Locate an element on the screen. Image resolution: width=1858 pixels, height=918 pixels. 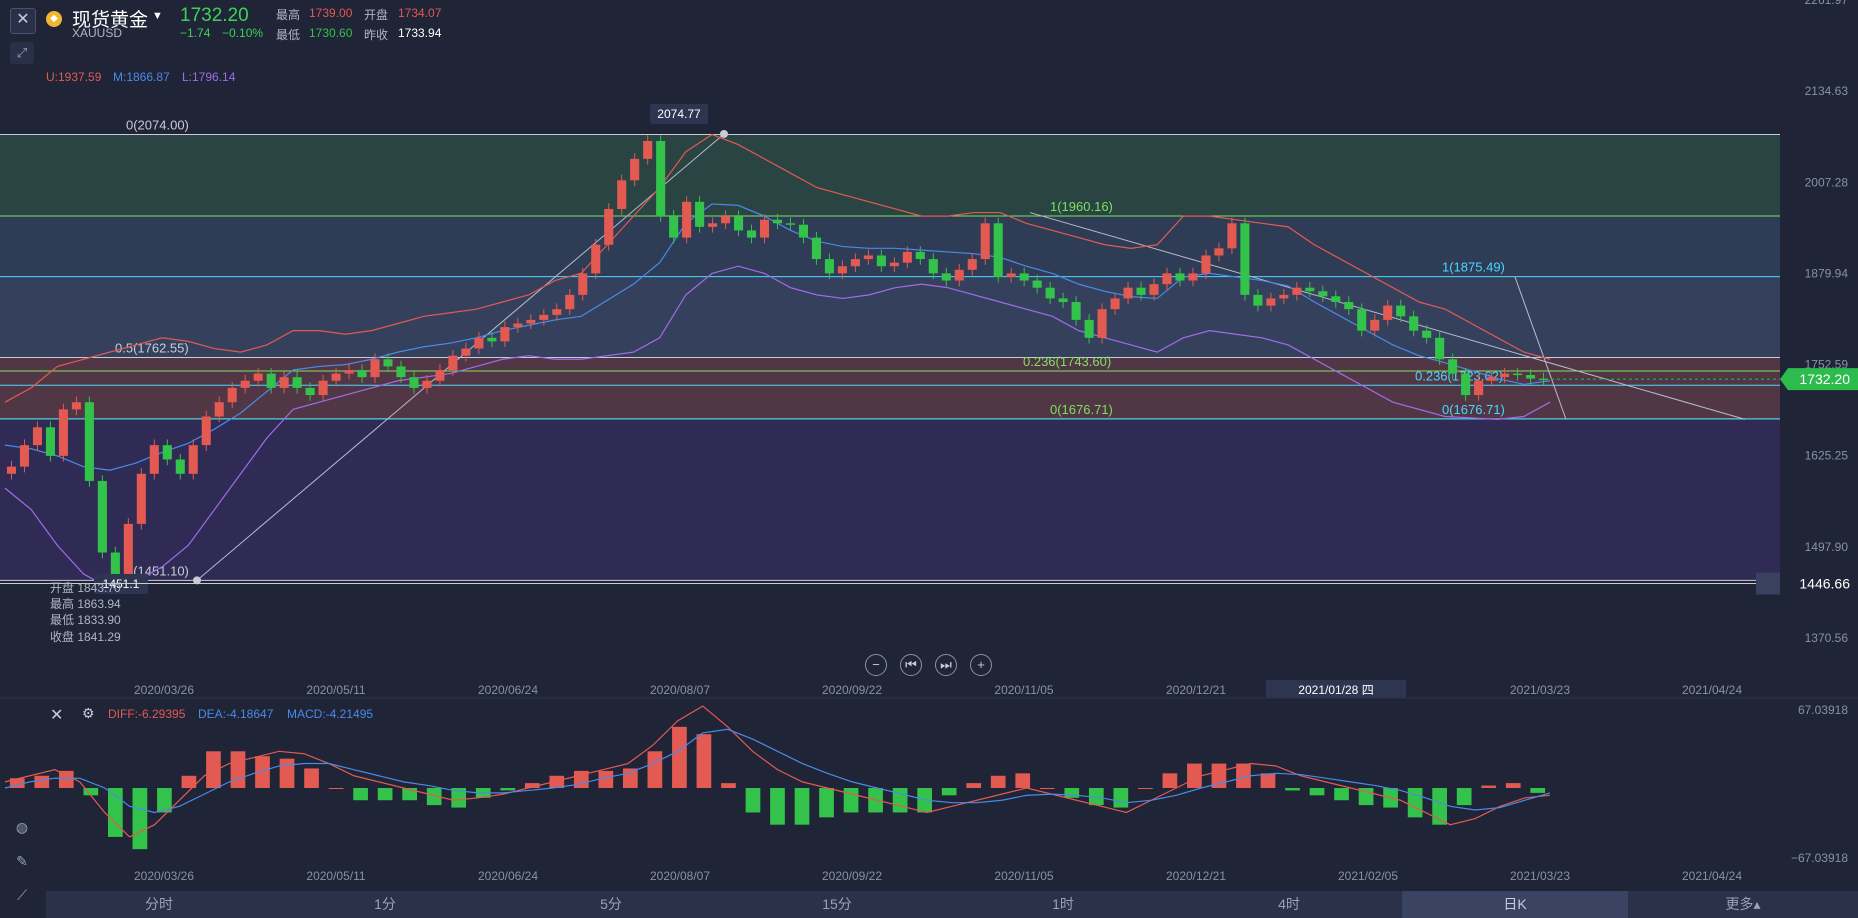
draw-tool-icon: ⤢ is located at coordinates (22, 53).